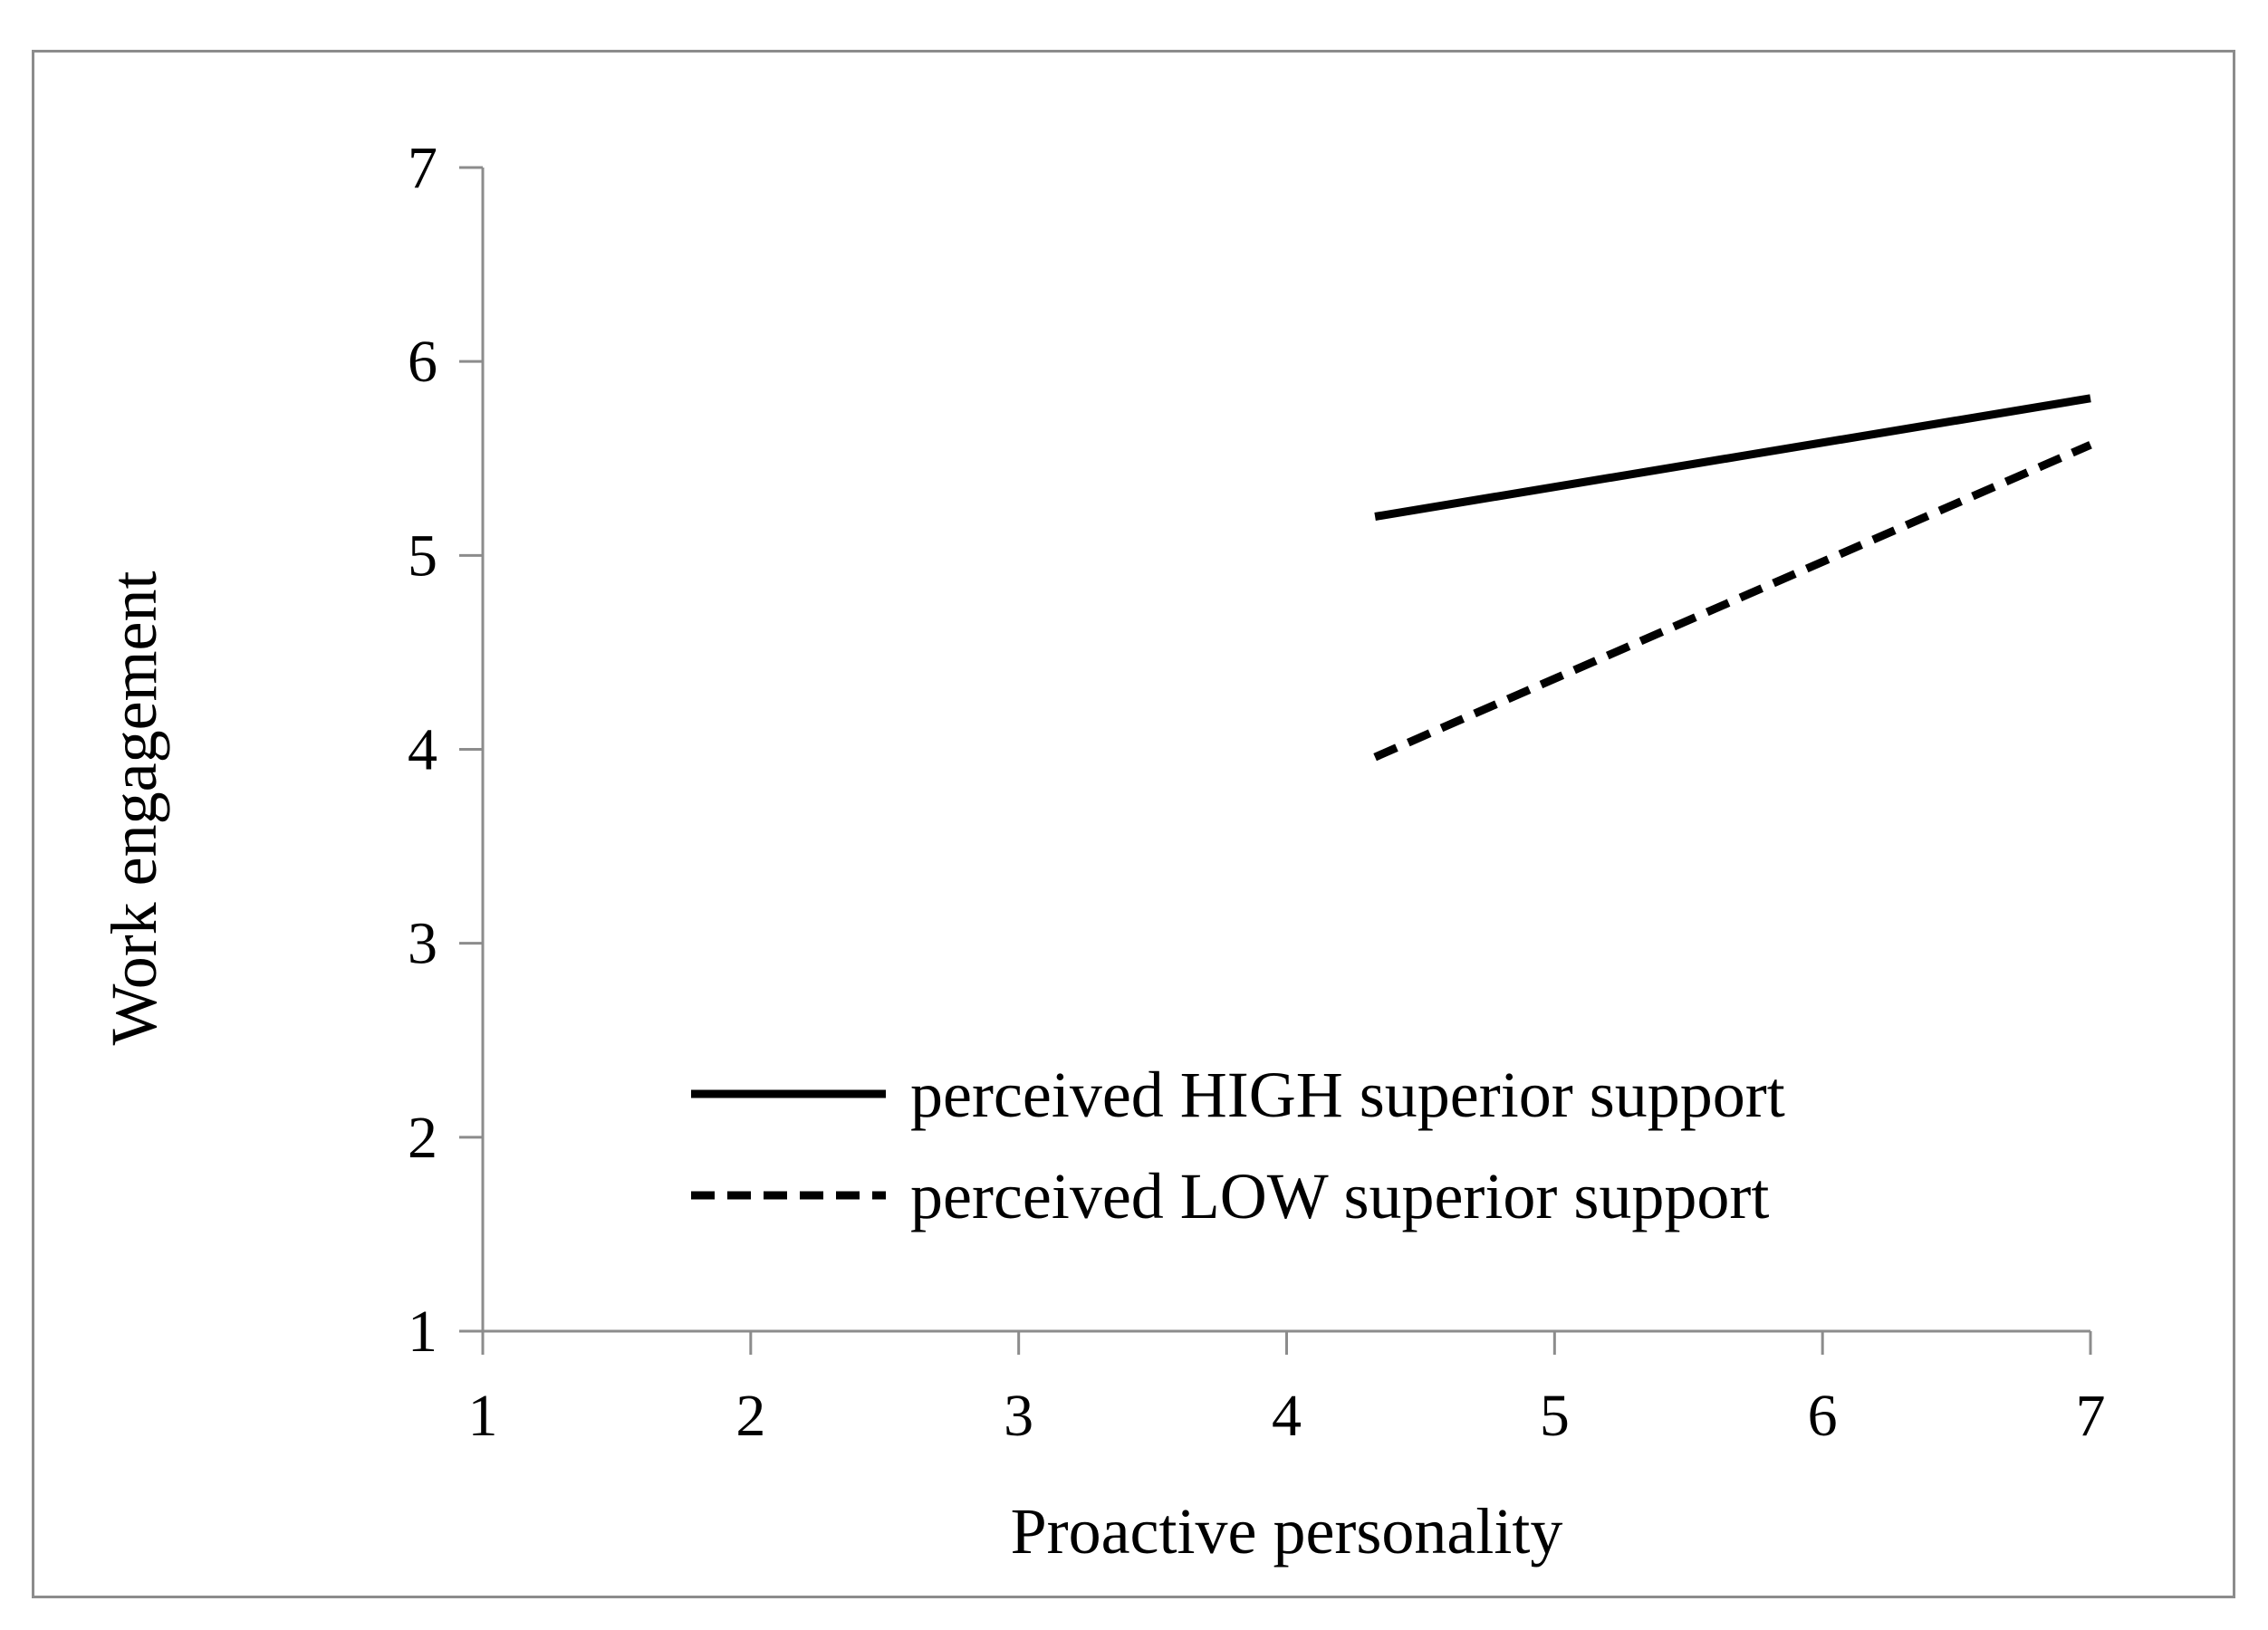  What do you see at coordinates (446, 750) in the screenshot?
I see `y-ticks: 1 2 3 4 5 6 7` at bounding box center [446, 750].